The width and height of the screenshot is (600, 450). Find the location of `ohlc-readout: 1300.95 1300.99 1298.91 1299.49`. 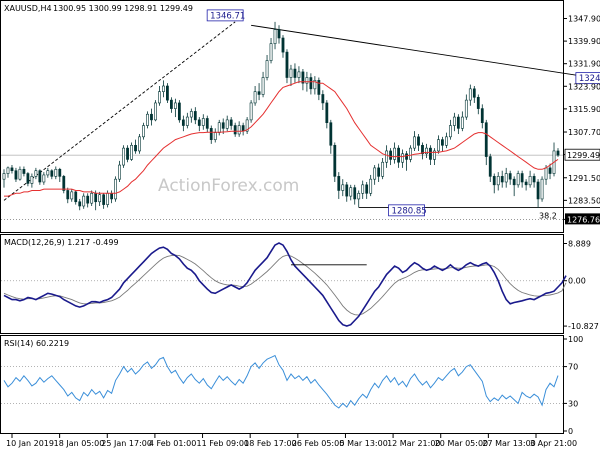

ohlc-readout: 1300.95 1300.99 1298.91 1299.49 is located at coordinates (123, 8).